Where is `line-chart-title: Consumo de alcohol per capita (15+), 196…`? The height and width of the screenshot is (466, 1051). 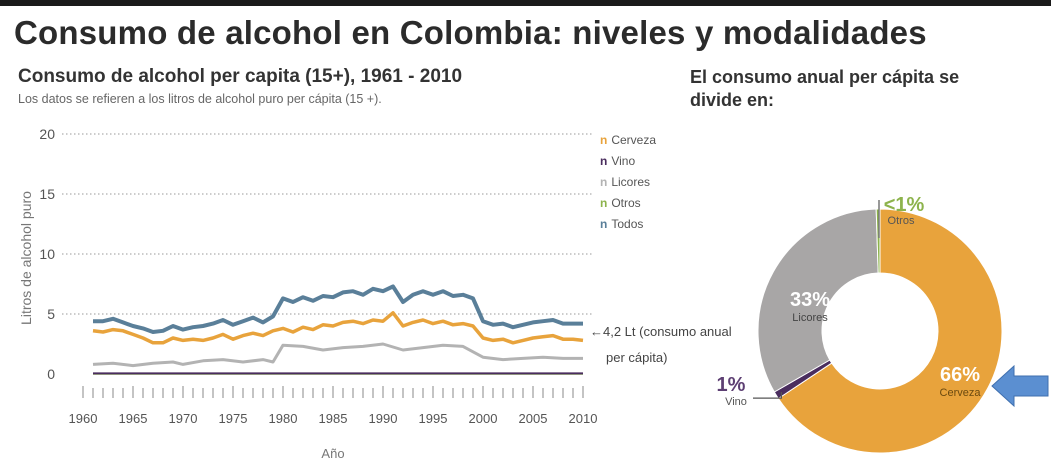 line-chart-title: Consumo de alcohol per capita (15+), 196… is located at coordinates (240, 76).